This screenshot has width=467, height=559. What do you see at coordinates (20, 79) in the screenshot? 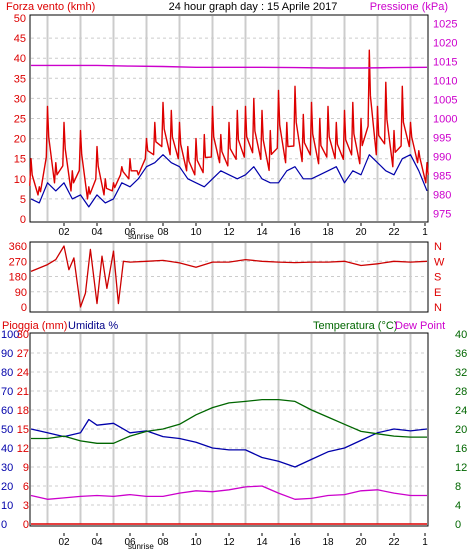
I see `wind-speed-tick-label: 35` at bounding box center [20, 79].